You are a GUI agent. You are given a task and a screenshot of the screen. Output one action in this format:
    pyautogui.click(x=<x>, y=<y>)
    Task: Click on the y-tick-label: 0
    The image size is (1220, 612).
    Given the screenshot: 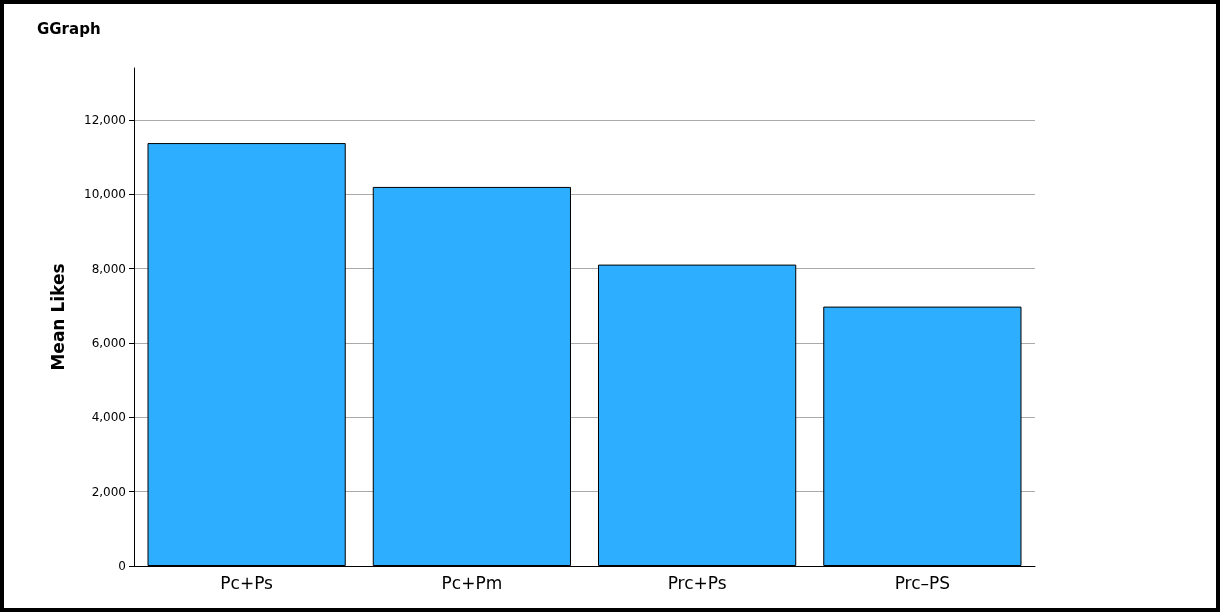 What is the action you would take?
    pyautogui.click(x=122, y=566)
    